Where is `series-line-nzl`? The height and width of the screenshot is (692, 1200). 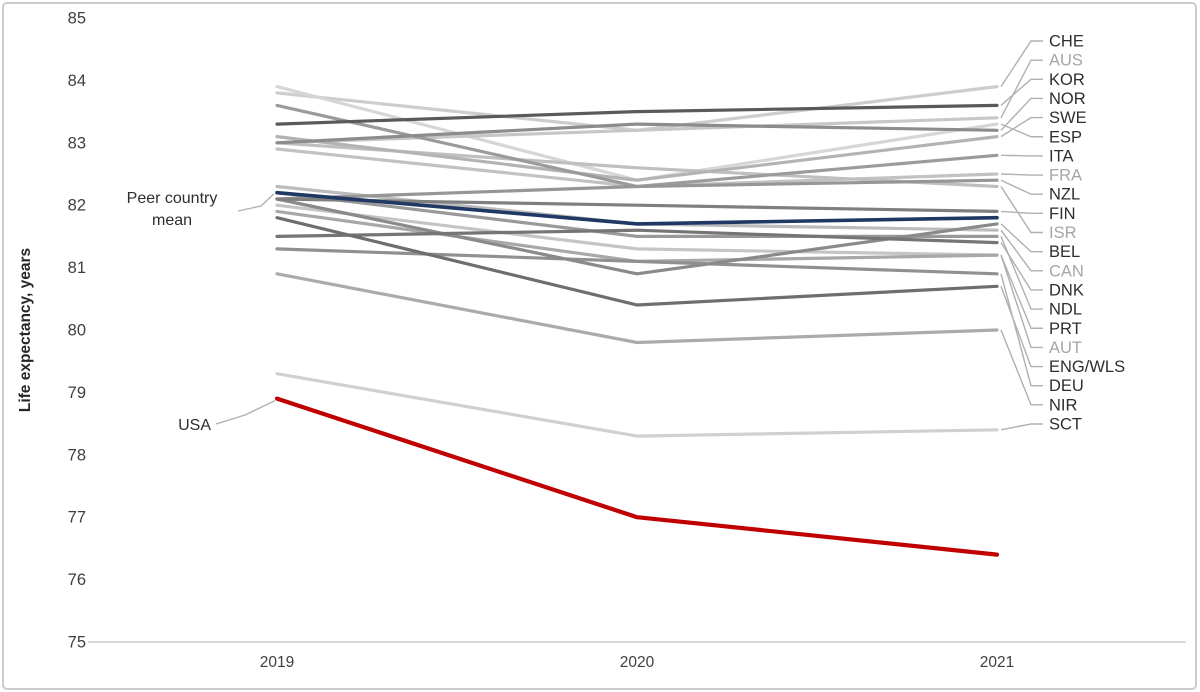
series-line-nzl is located at coordinates (637, 189).